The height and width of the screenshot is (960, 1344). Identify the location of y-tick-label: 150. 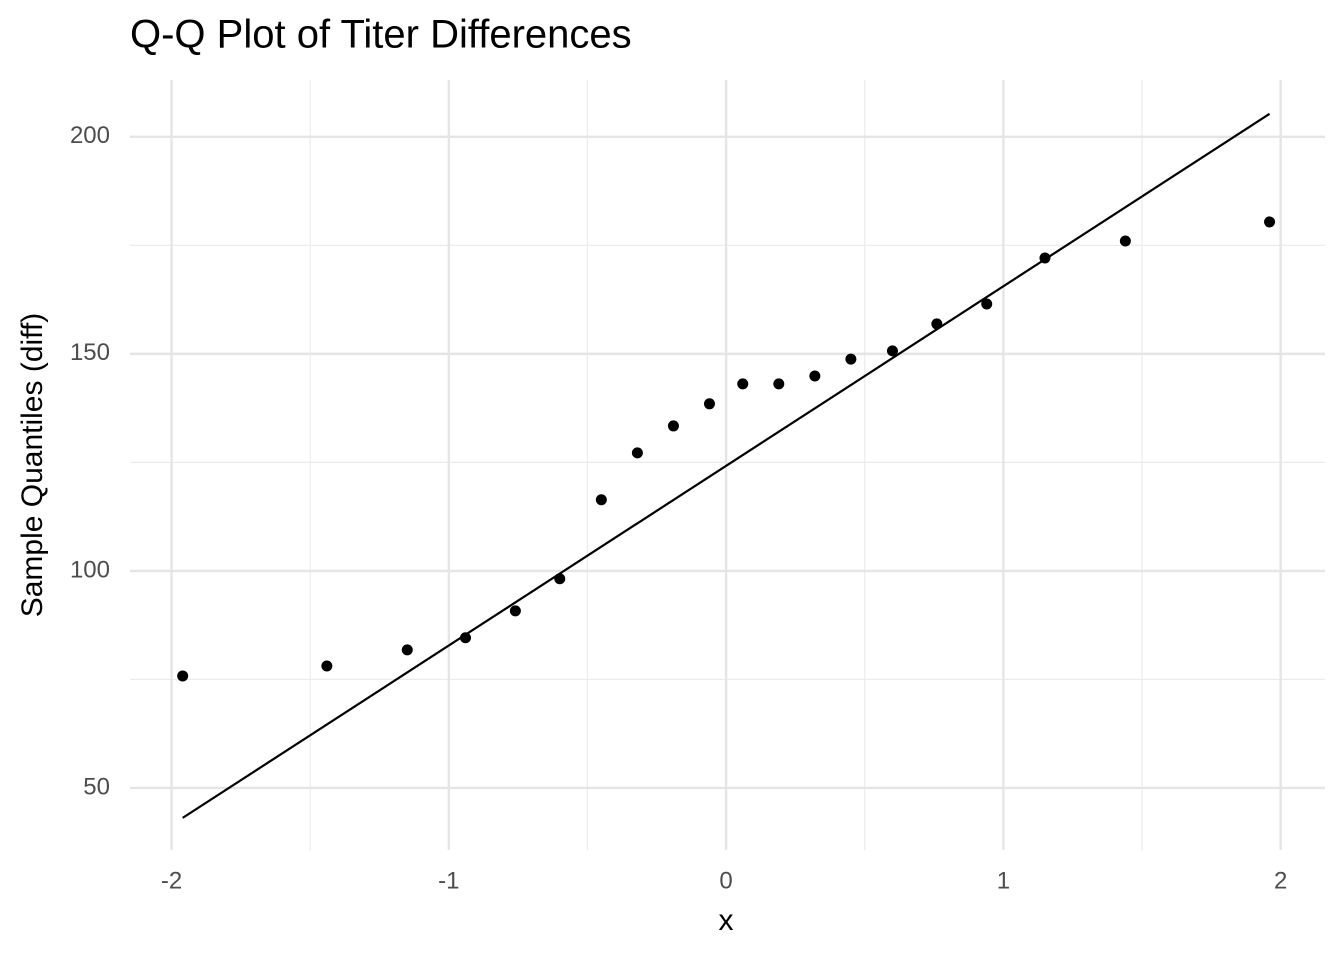
(90, 352).